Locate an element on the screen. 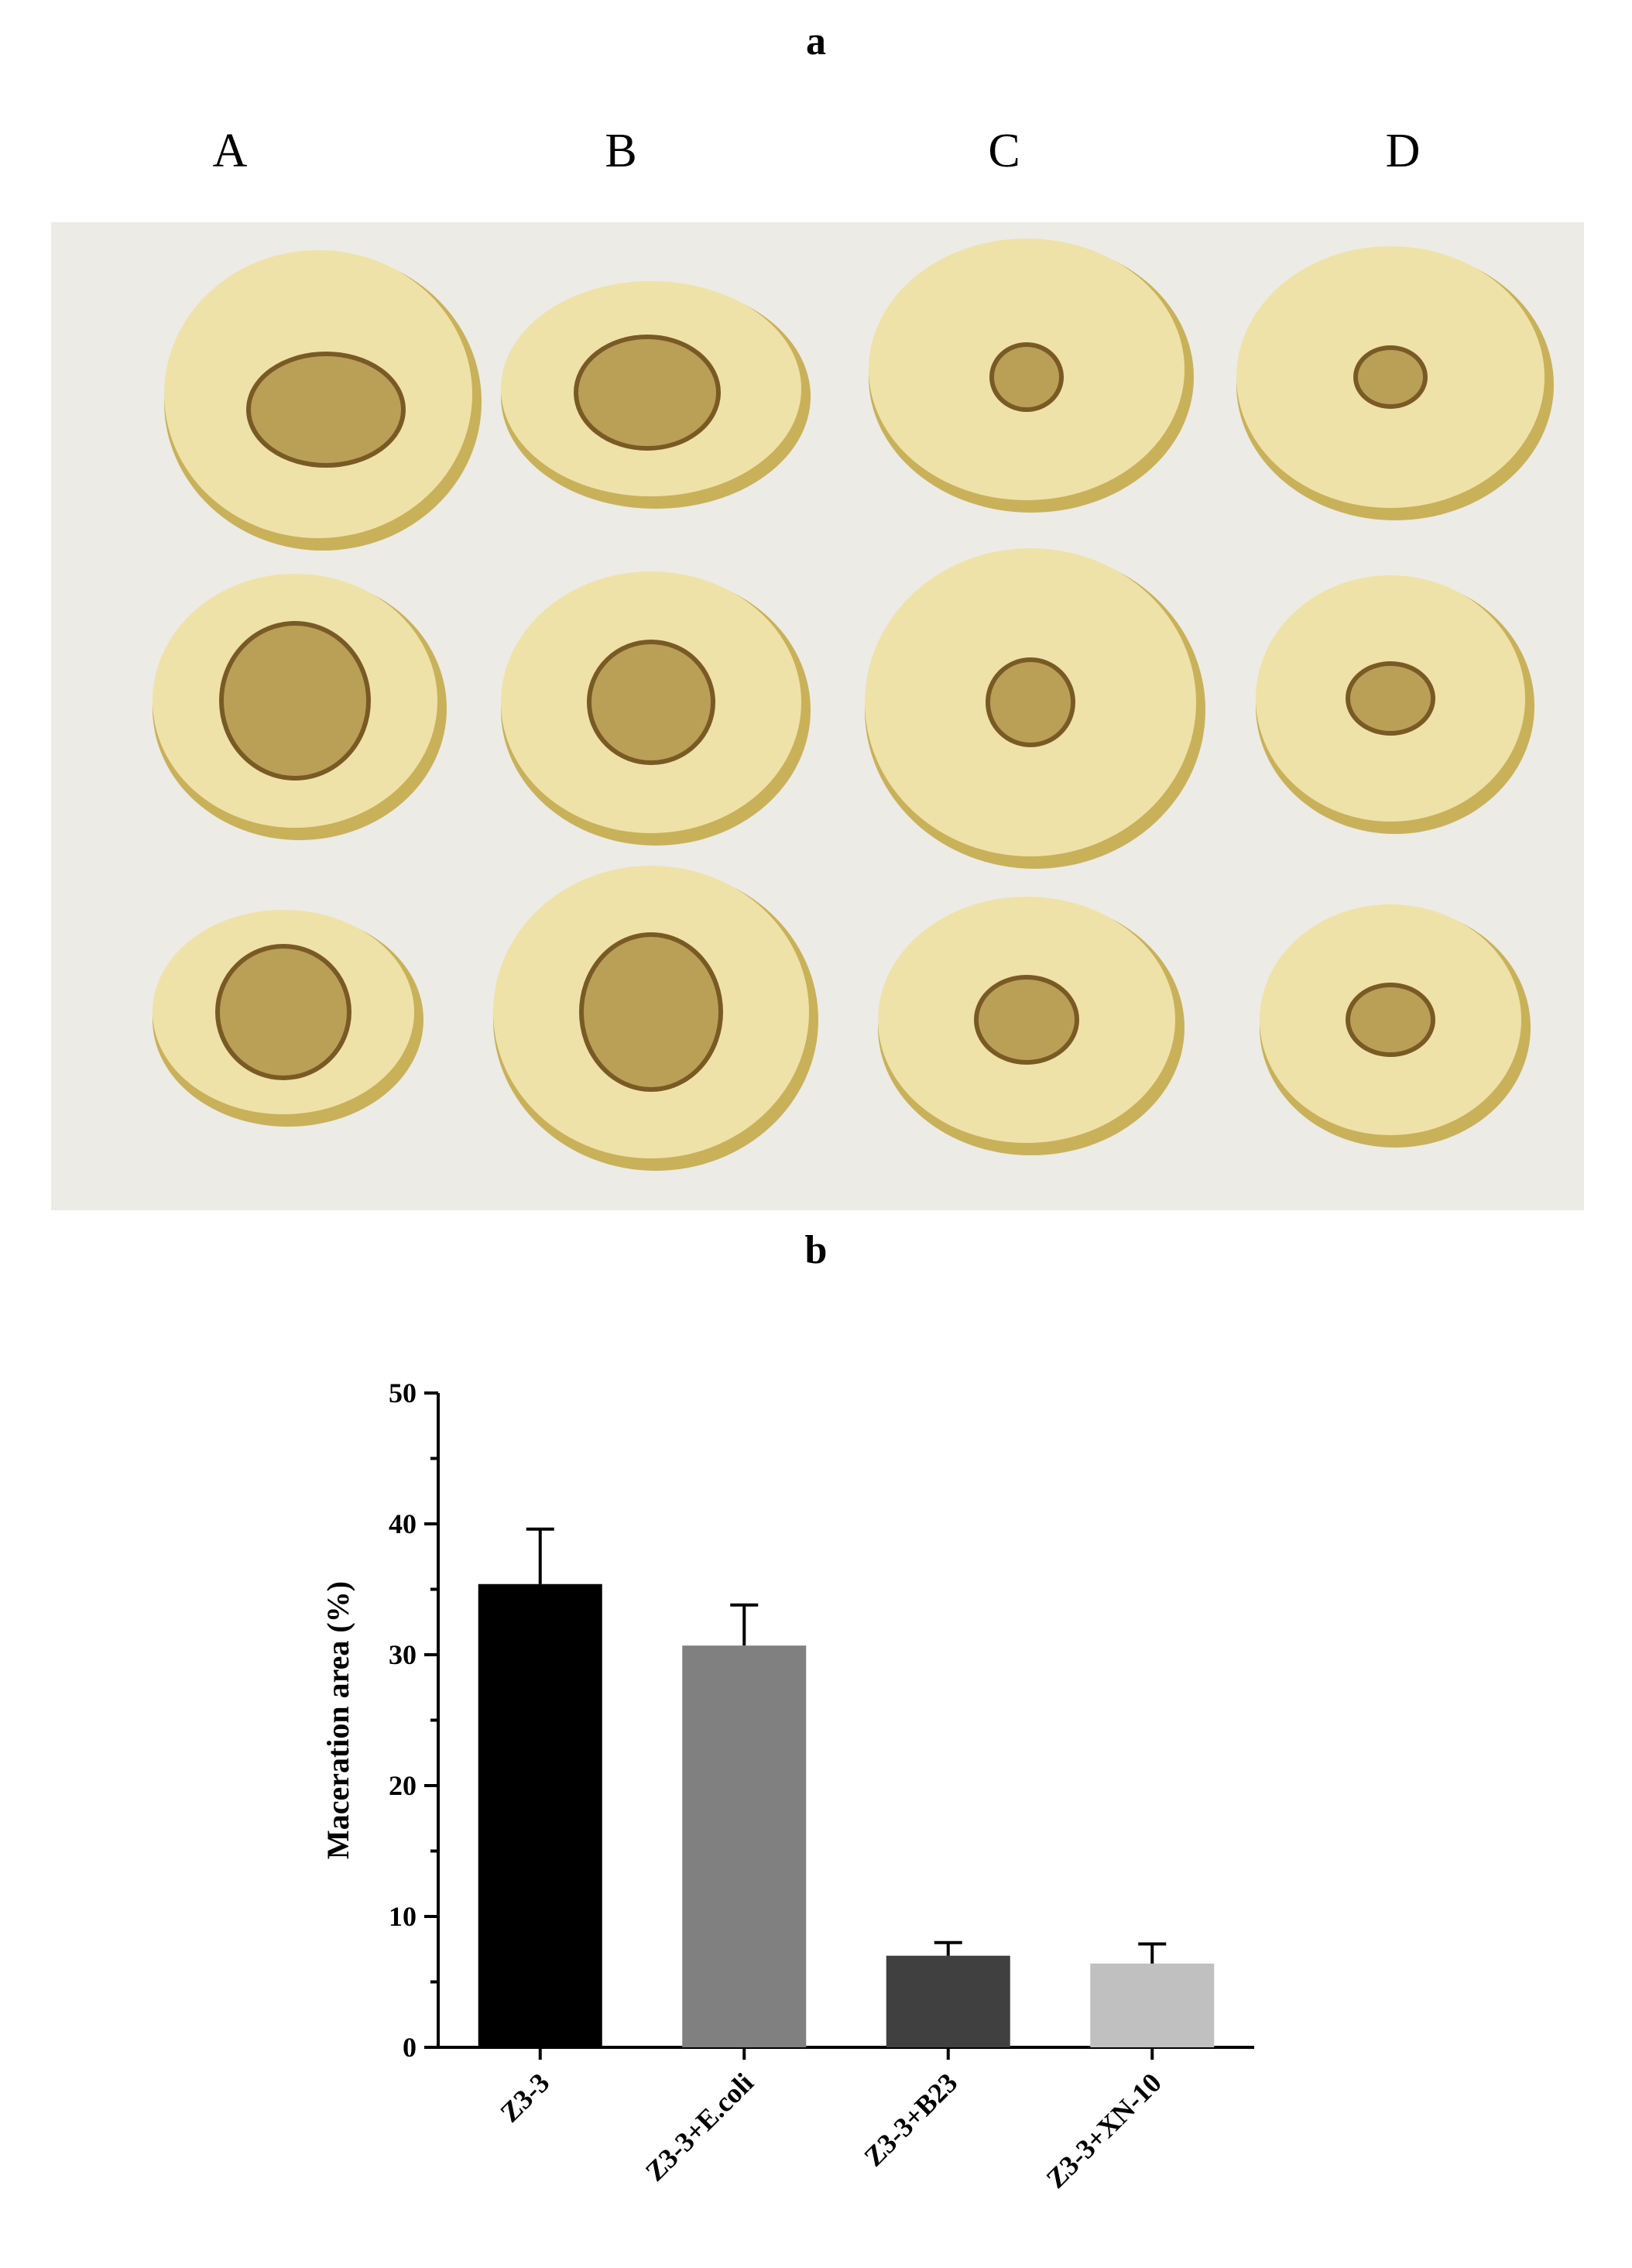  column-label-d: D is located at coordinates (1403, 151).